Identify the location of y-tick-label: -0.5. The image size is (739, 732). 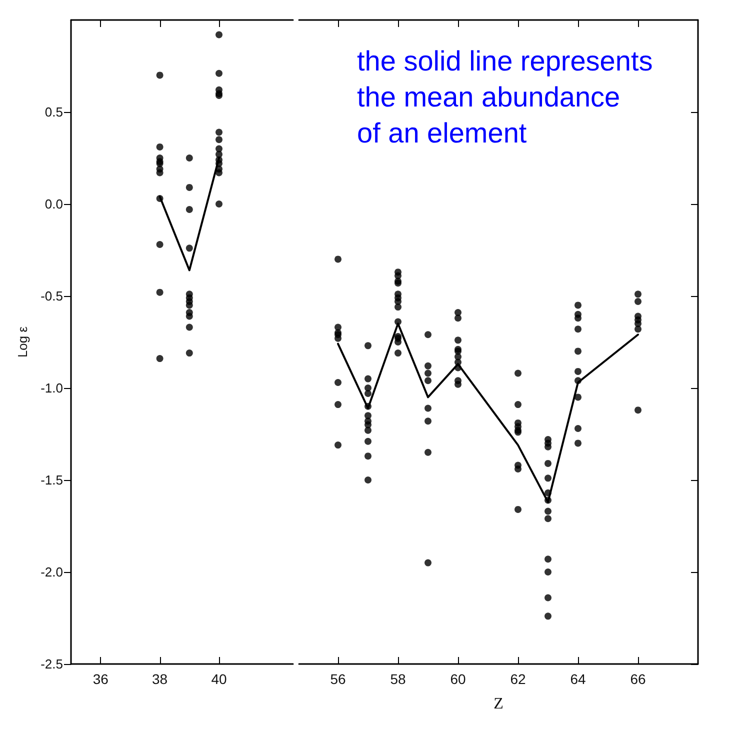
(51, 296).